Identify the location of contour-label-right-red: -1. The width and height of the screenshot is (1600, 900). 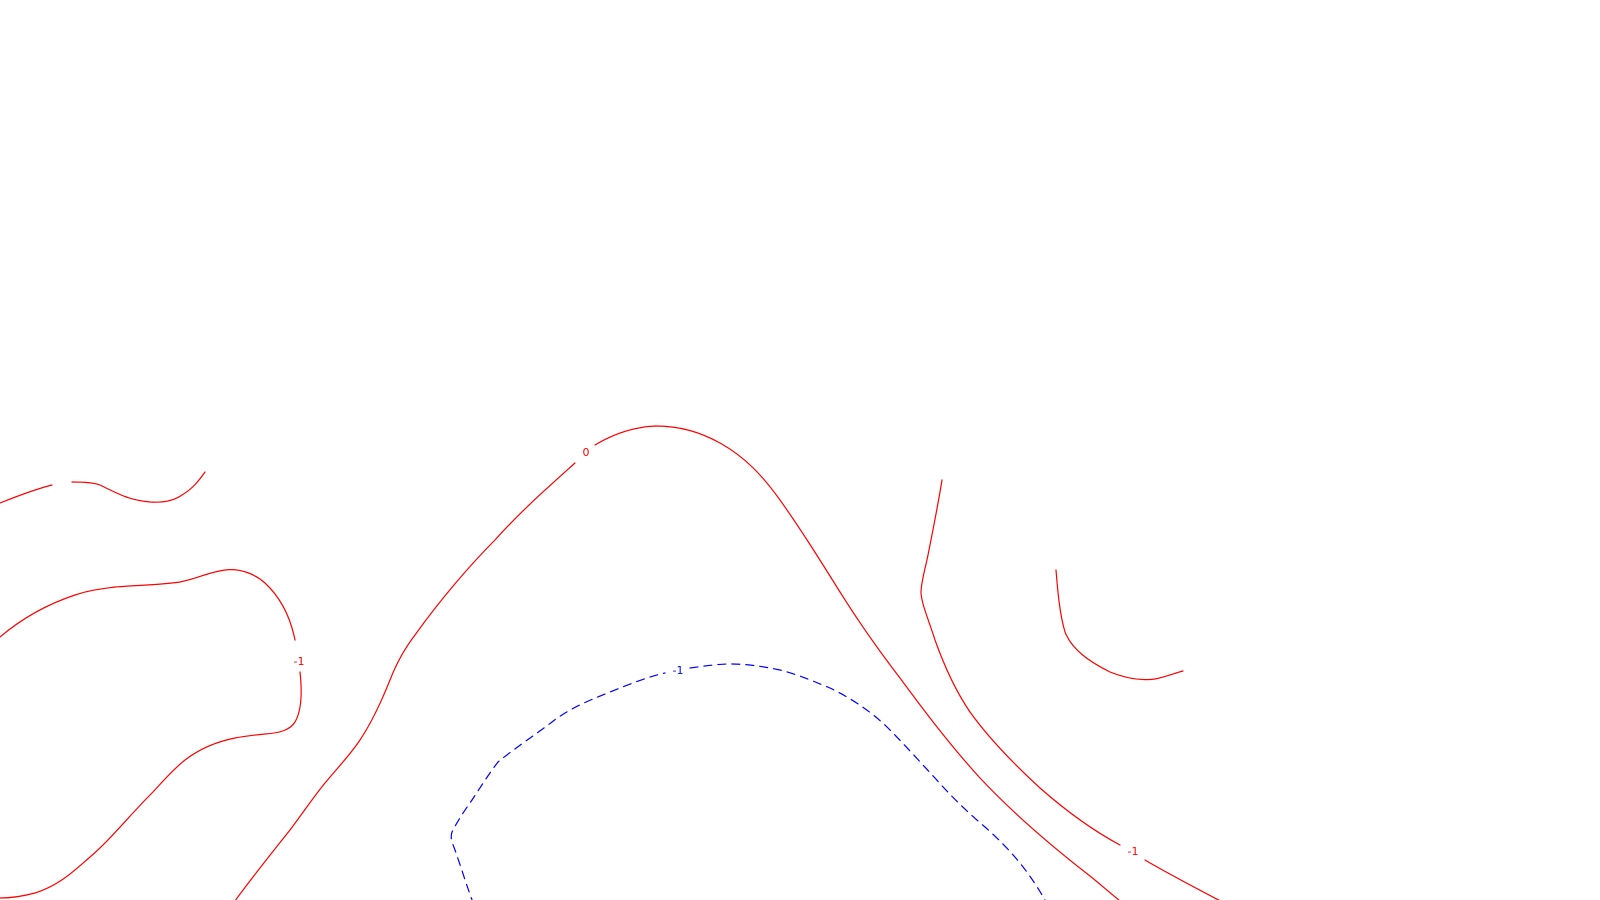
(1133, 851).